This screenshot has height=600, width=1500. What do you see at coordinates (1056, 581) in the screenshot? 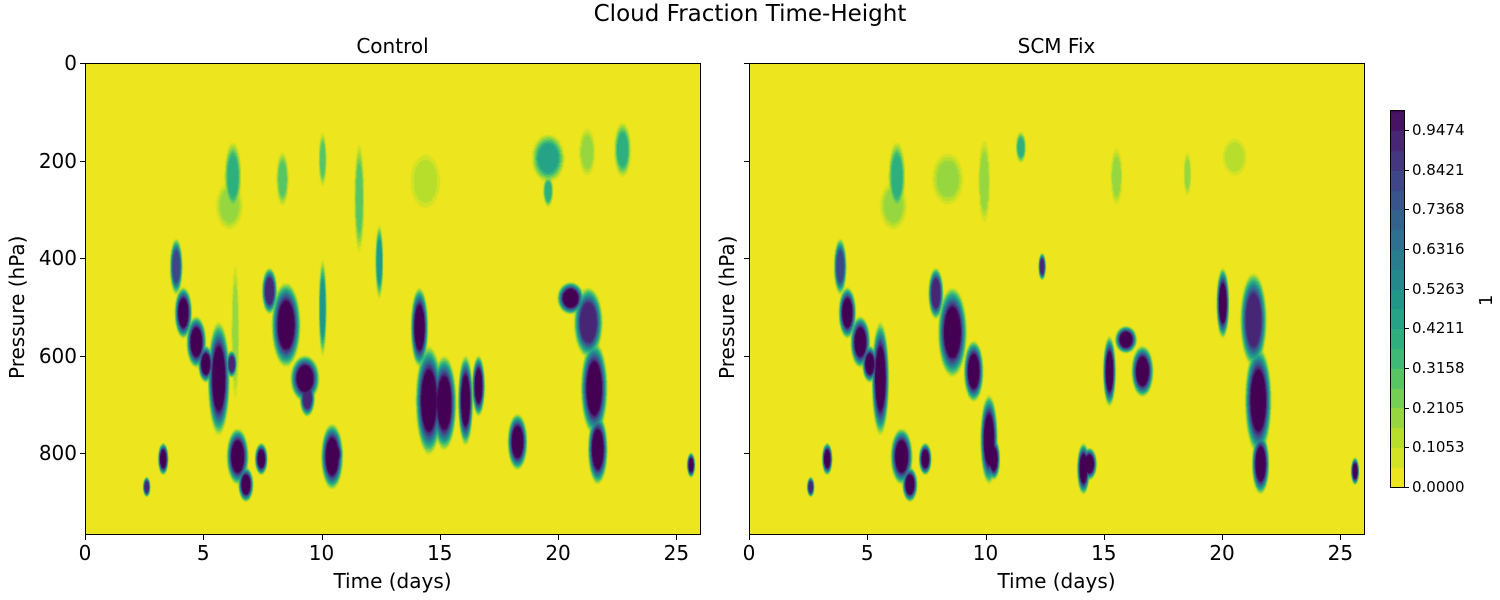
I see `scm-fix-x-label: Time (days)` at bounding box center [1056, 581].